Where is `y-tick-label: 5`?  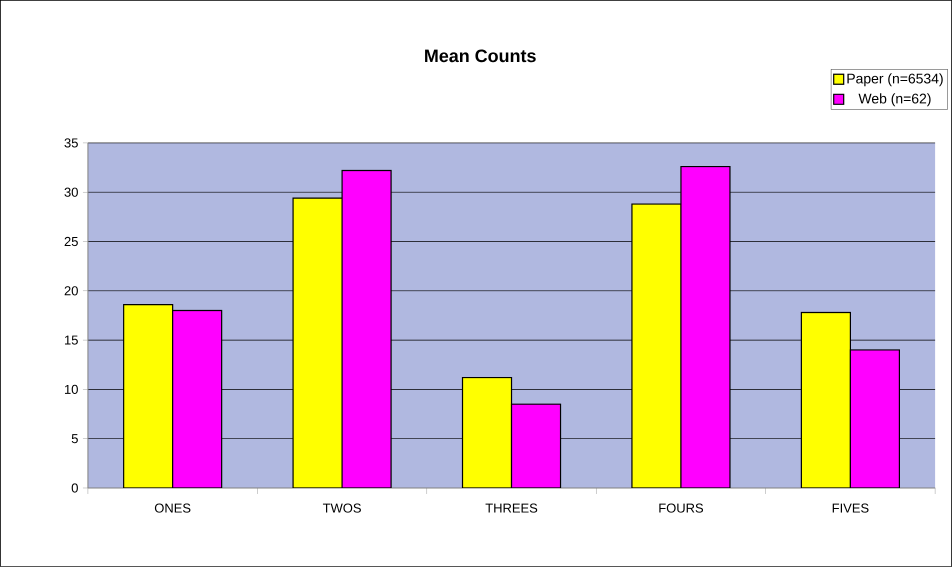
y-tick-label: 5 is located at coordinates (75, 439).